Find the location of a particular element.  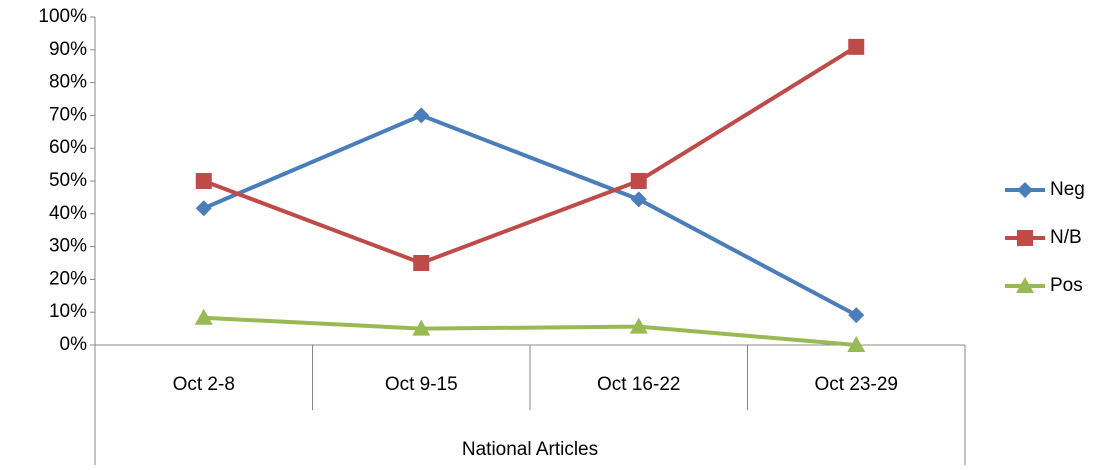

y-tick-label: 20% is located at coordinates (68, 278).